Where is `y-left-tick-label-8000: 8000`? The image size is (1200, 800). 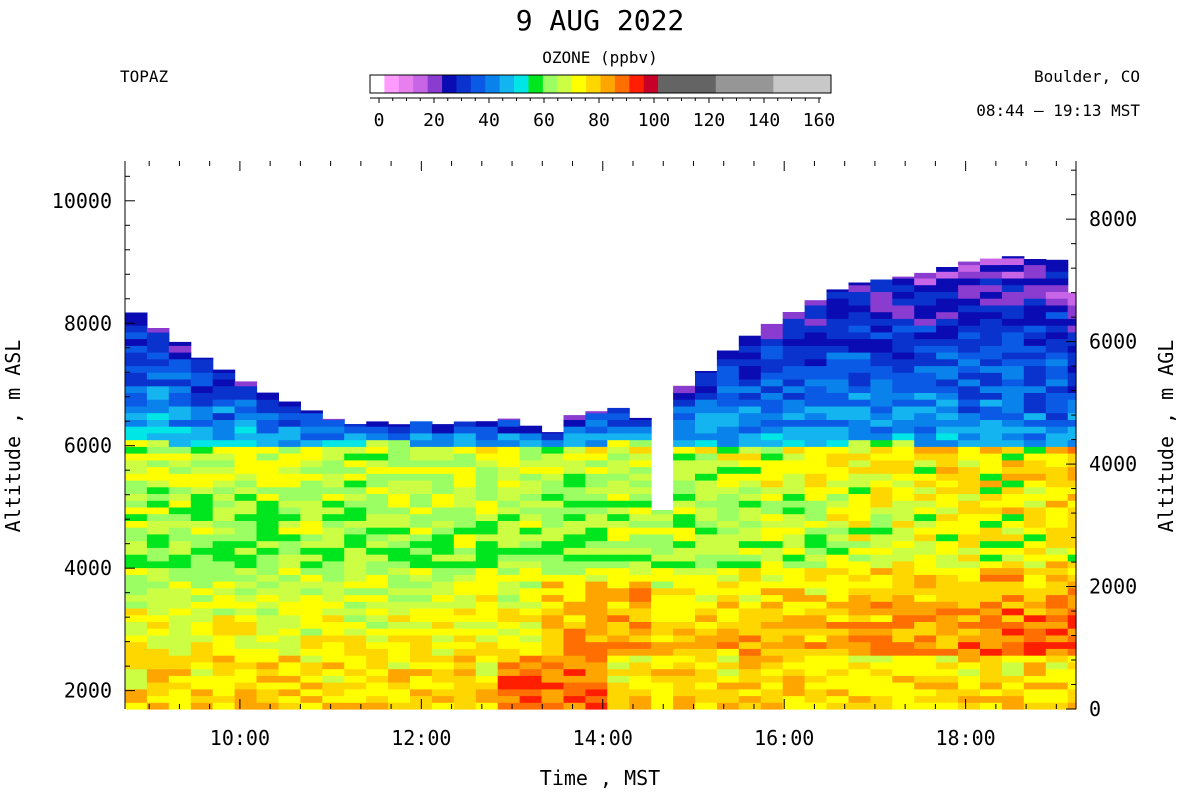 y-left-tick-label-8000: 8000 is located at coordinates (88, 323).